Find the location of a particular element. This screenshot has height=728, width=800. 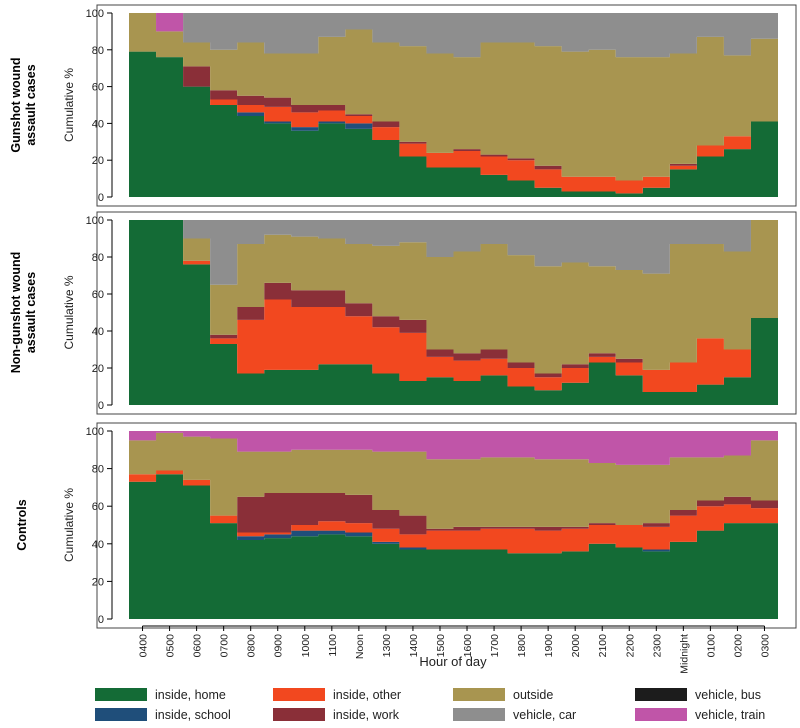

legend-item-work: inside, work is located at coordinates (336, 715).